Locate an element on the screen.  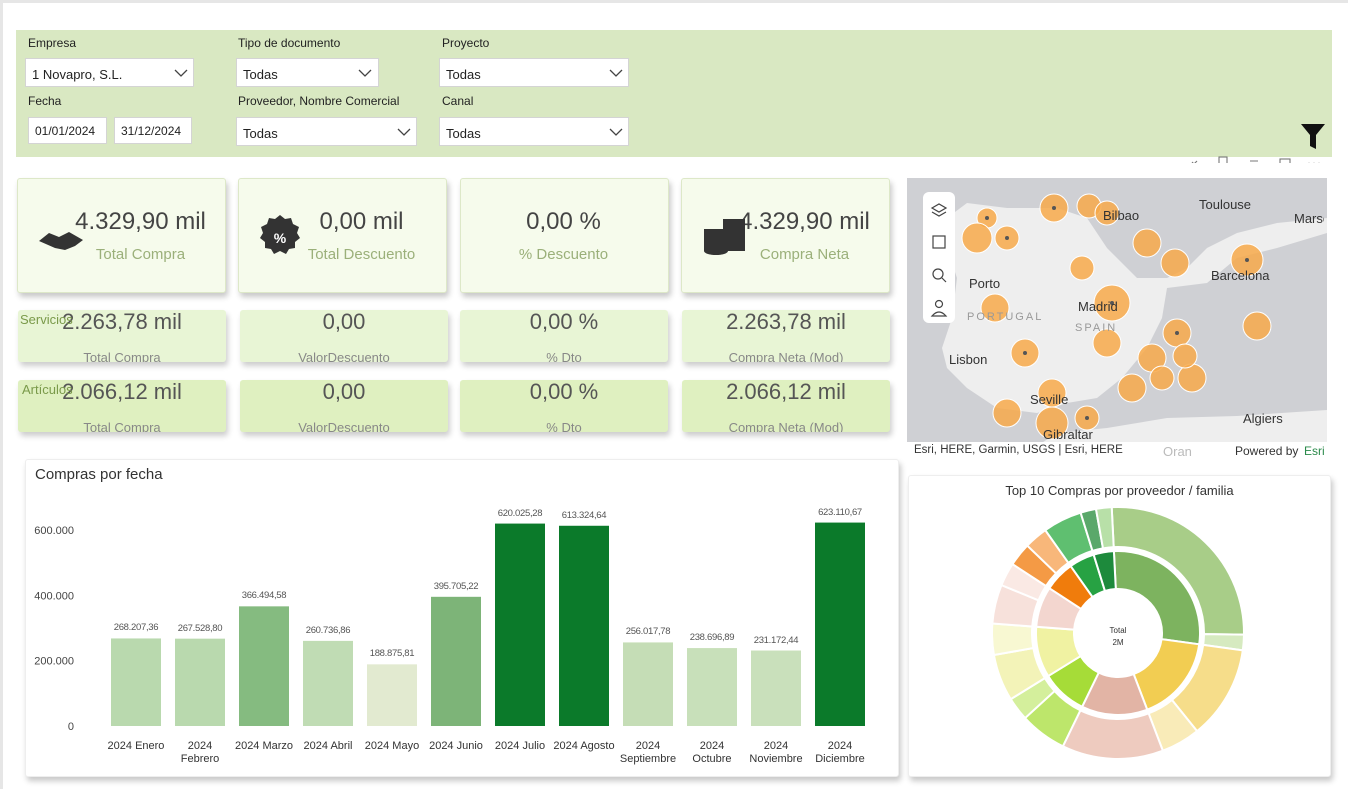
map-label: Seville is located at coordinates (1049, 399).